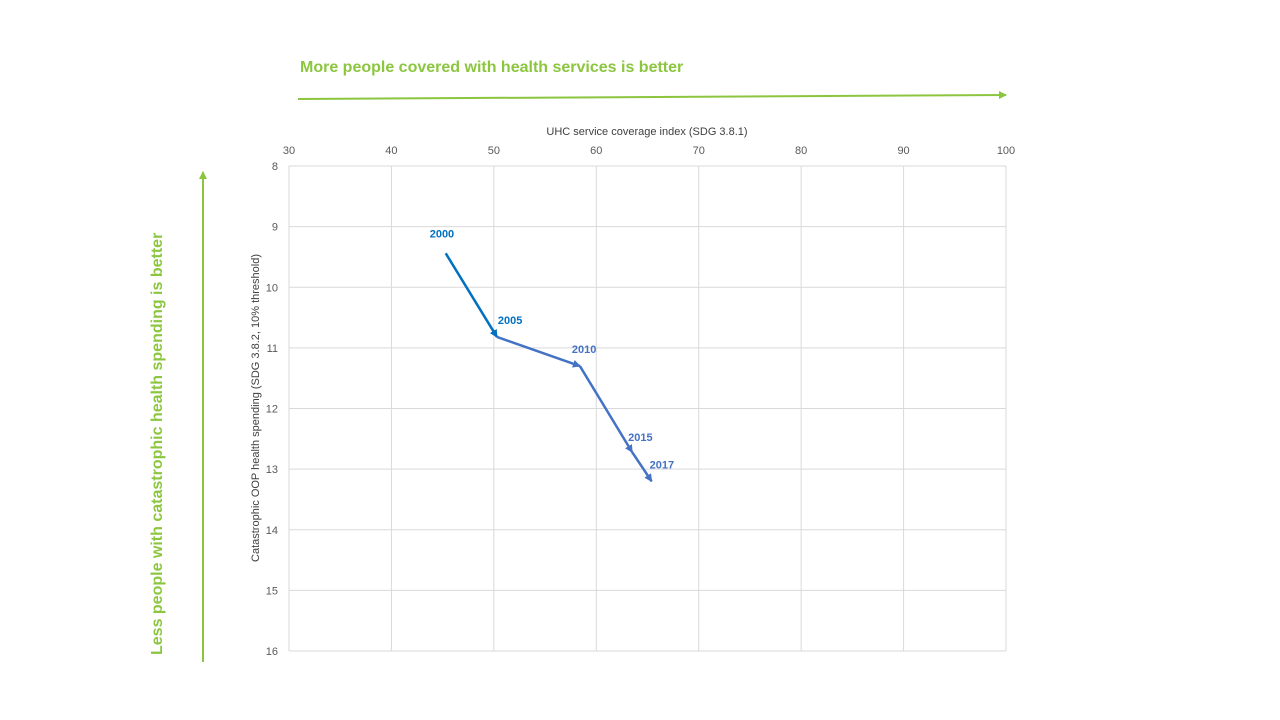 Image resolution: width=1280 pixels, height=720 pixels. I want to click on data-label: 2010, so click(584, 350).